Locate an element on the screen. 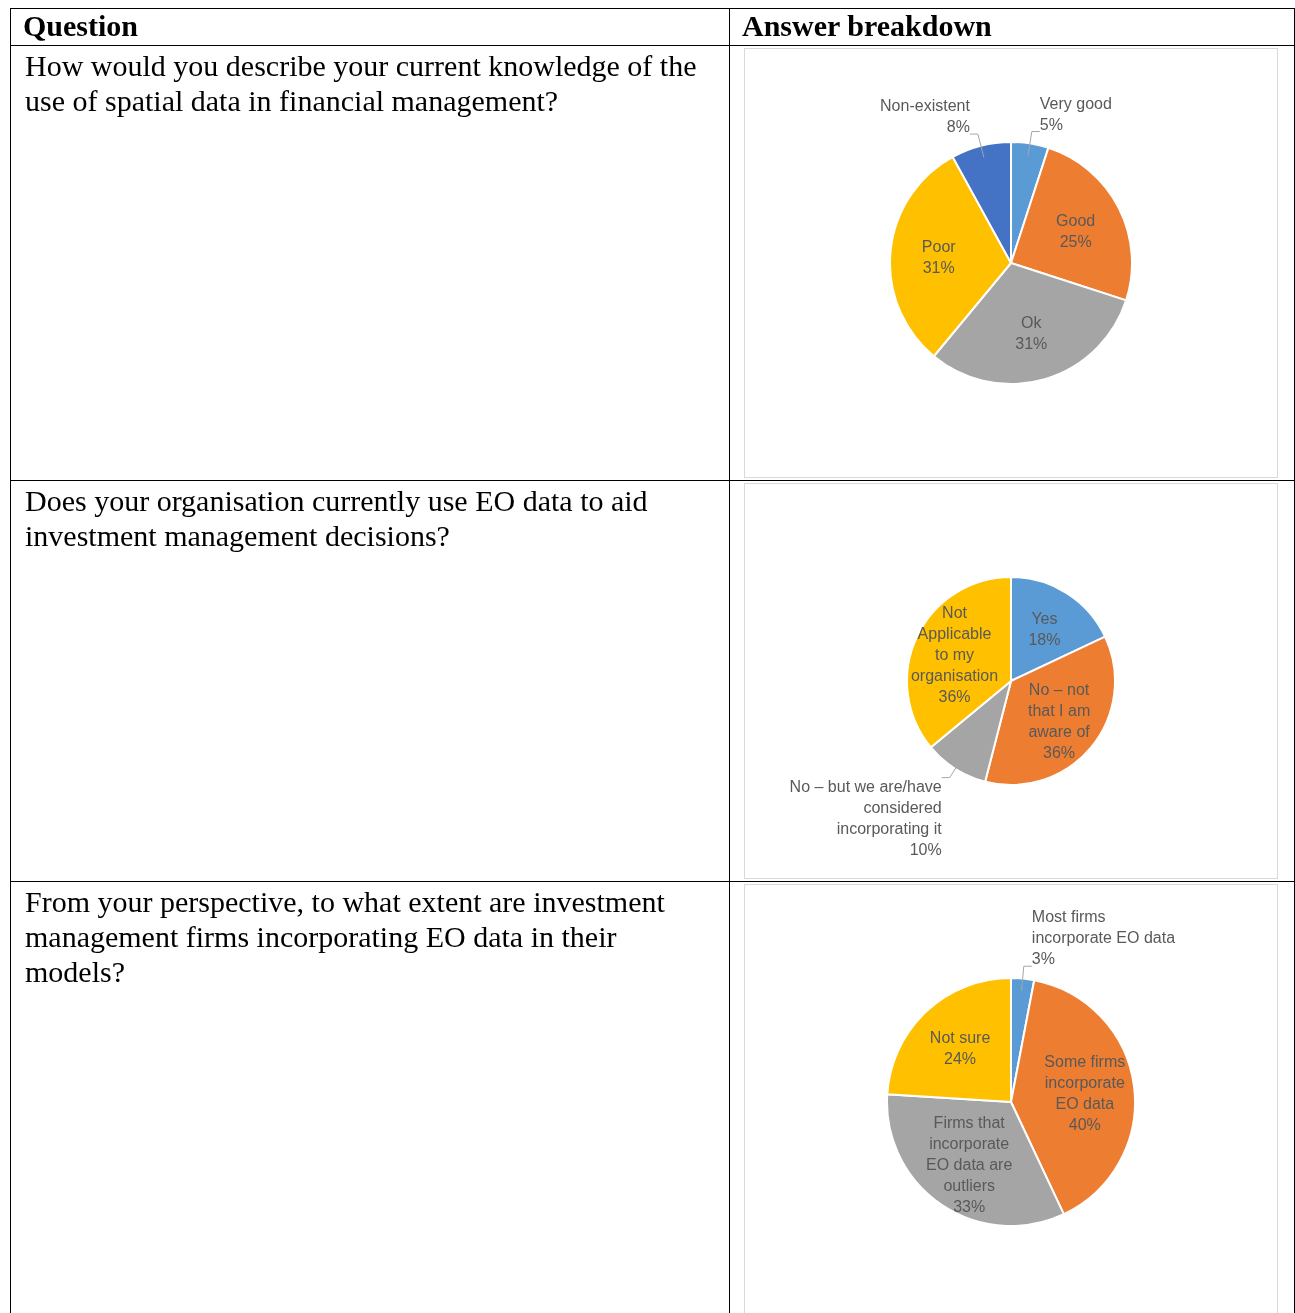  slice-label: Very good is located at coordinates (1075, 103).